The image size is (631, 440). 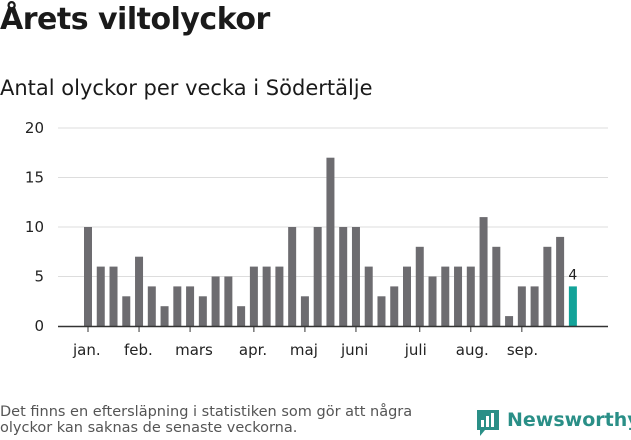 What do you see at coordinates (522, 350) in the screenshot?
I see `month-label: sep.` at bounding box center [522, 350].